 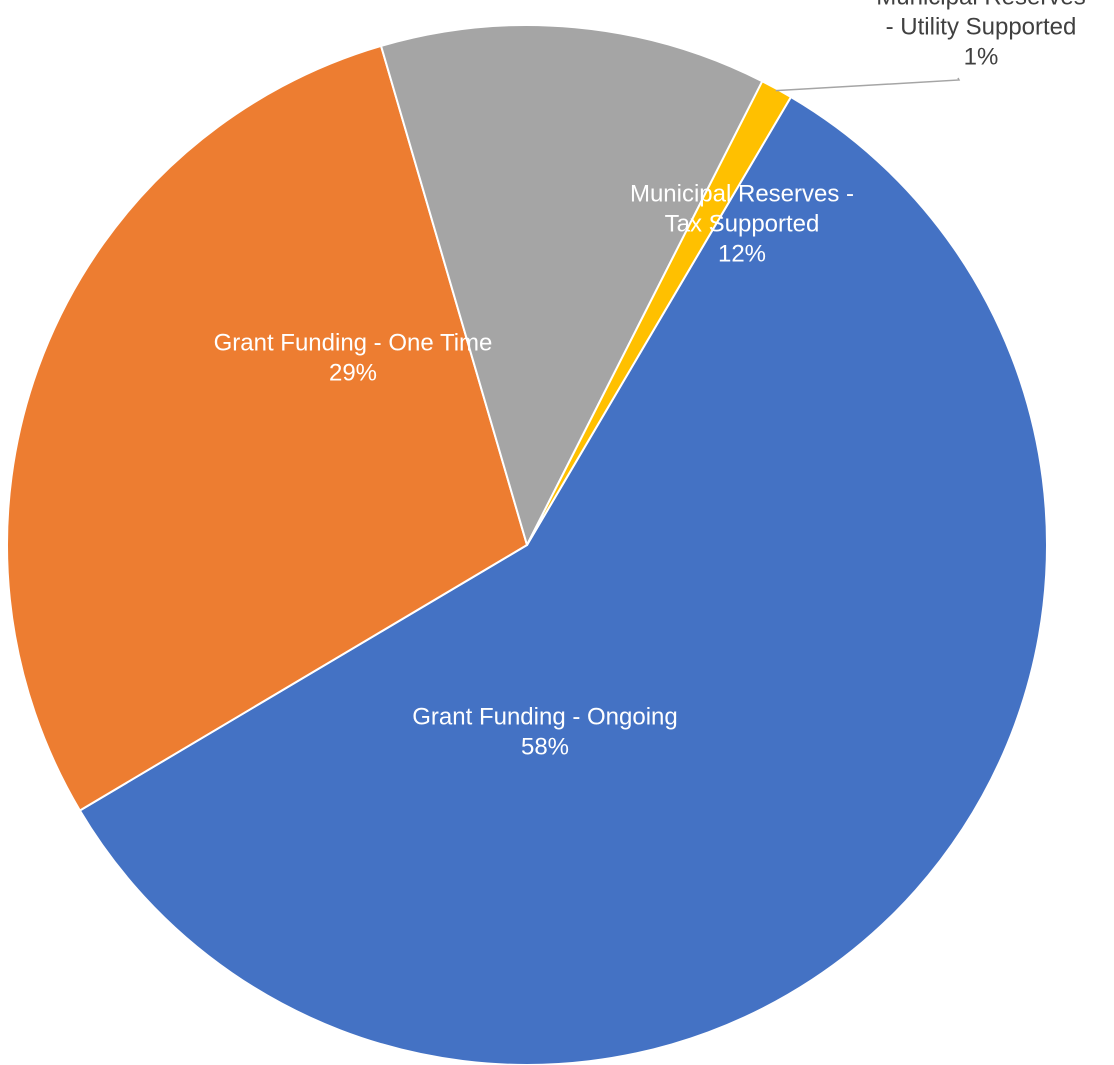 What do you see at coordinates (353, 357) in the screenshot?
I see `slice-label-grant-funding-one-time: Grant Funding - One Time 29%` at bounding box center [353, 357].